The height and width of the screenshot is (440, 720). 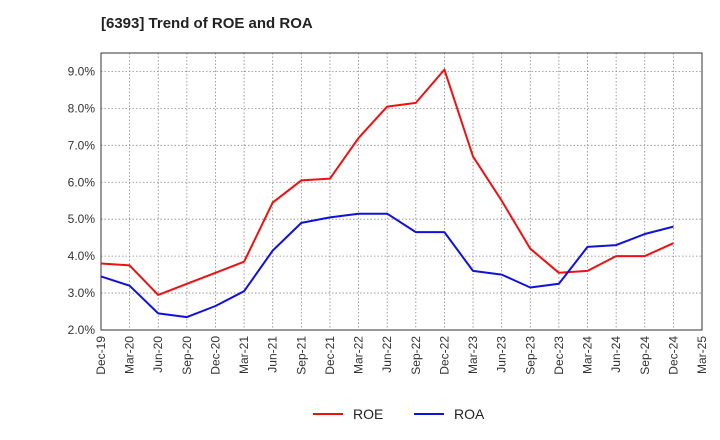 I want to click on x-tick-label: Sep-20, so click(x=187, y=355).